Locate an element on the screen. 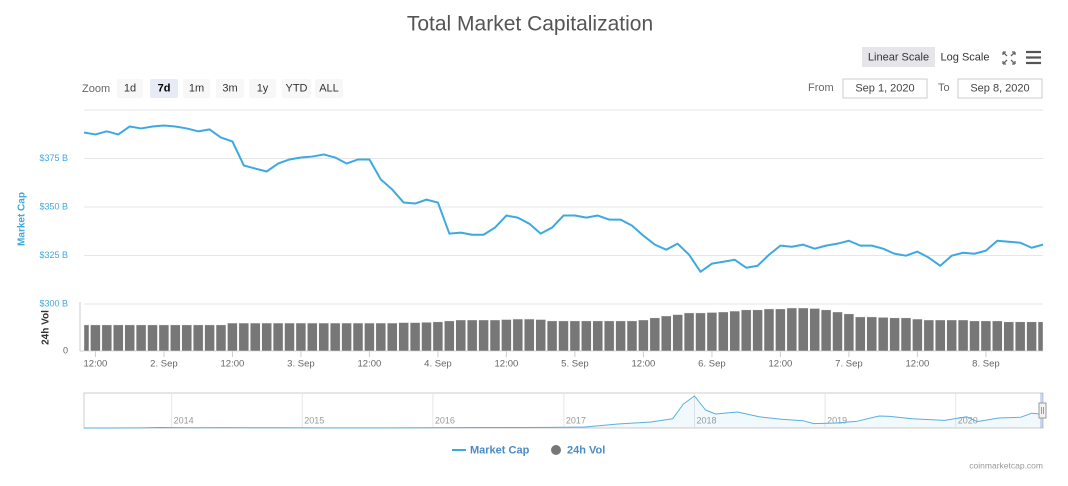 This screenshot has height=486, width=1068. x-tick-label: 6. Sep is located at coordinates (711, 364).